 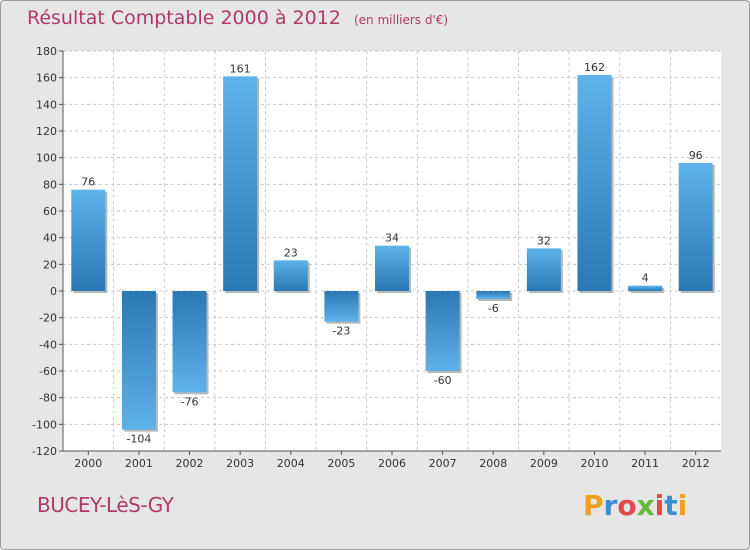 What do you see at coordinates (671, 505) in the screenshot?
I see `logo-letter: t` at bounding box center [671, 505].